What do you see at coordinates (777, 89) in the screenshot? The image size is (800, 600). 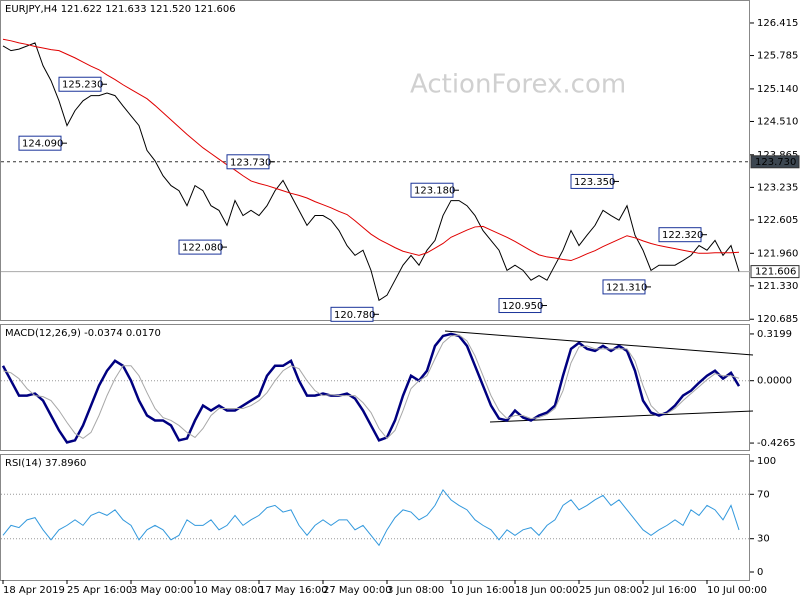 I see `y-tick-label: 125.140` at bounding box center [777, 89].